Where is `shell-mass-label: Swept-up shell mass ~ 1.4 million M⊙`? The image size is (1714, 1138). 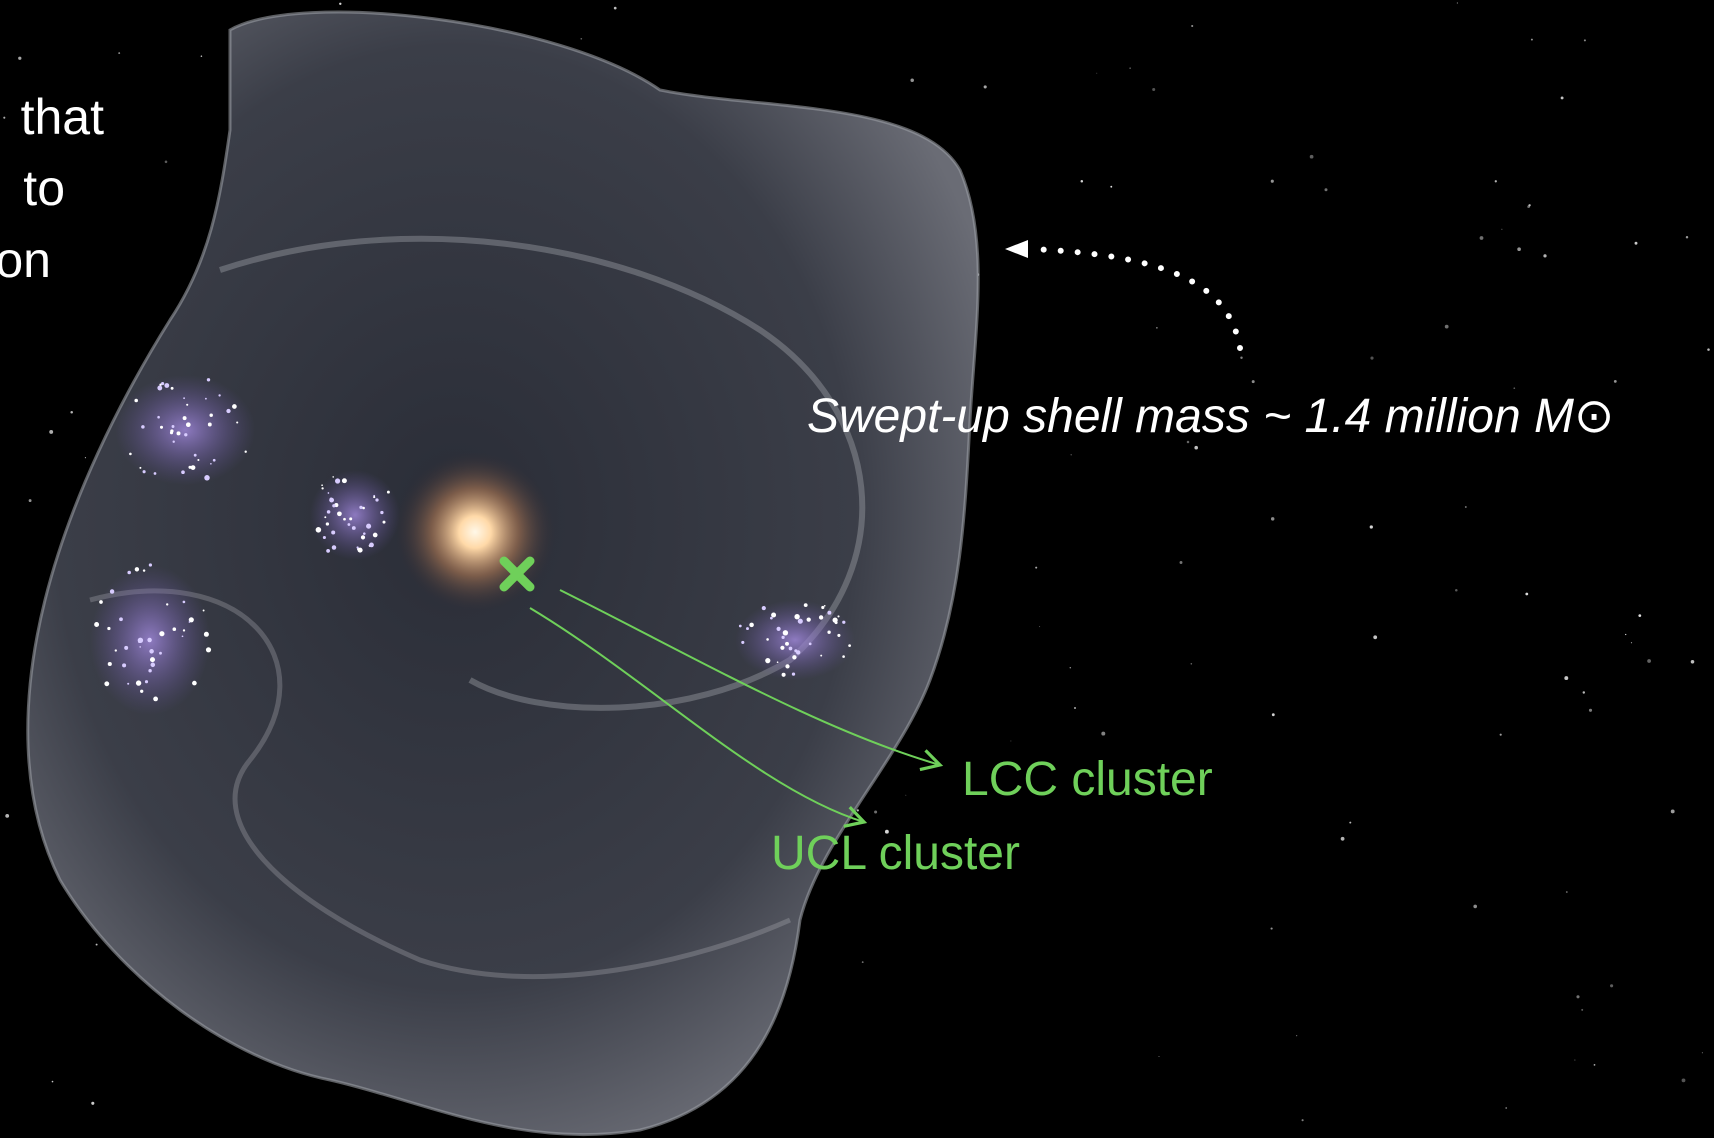
shell-mass-label: Swept-up shell mass ~ 1.4 million M⊙ is located at coordinates (1210, 416).